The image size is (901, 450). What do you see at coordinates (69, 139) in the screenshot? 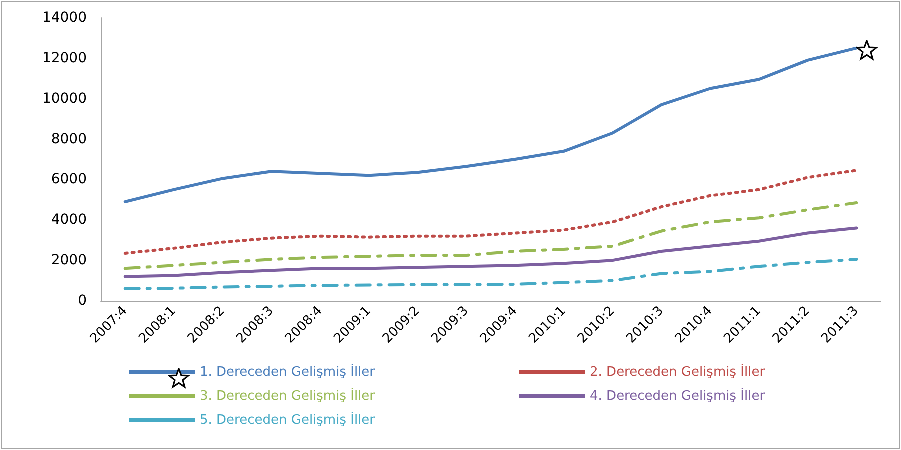
I see `y-tick-label: 8000` at bounding box center [69, 139].